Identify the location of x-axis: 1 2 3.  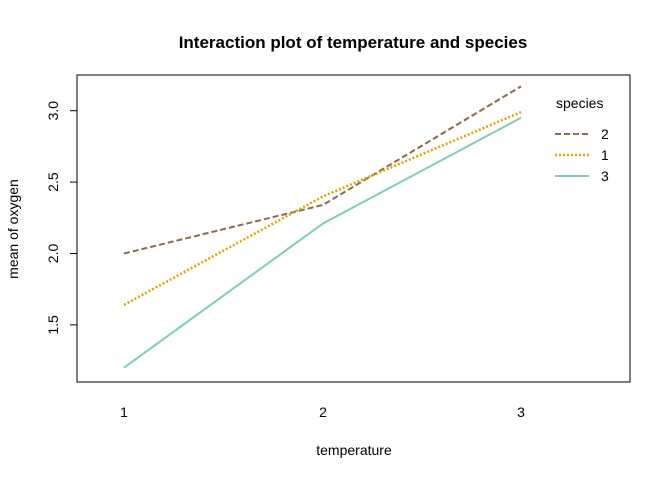
(322, 412).